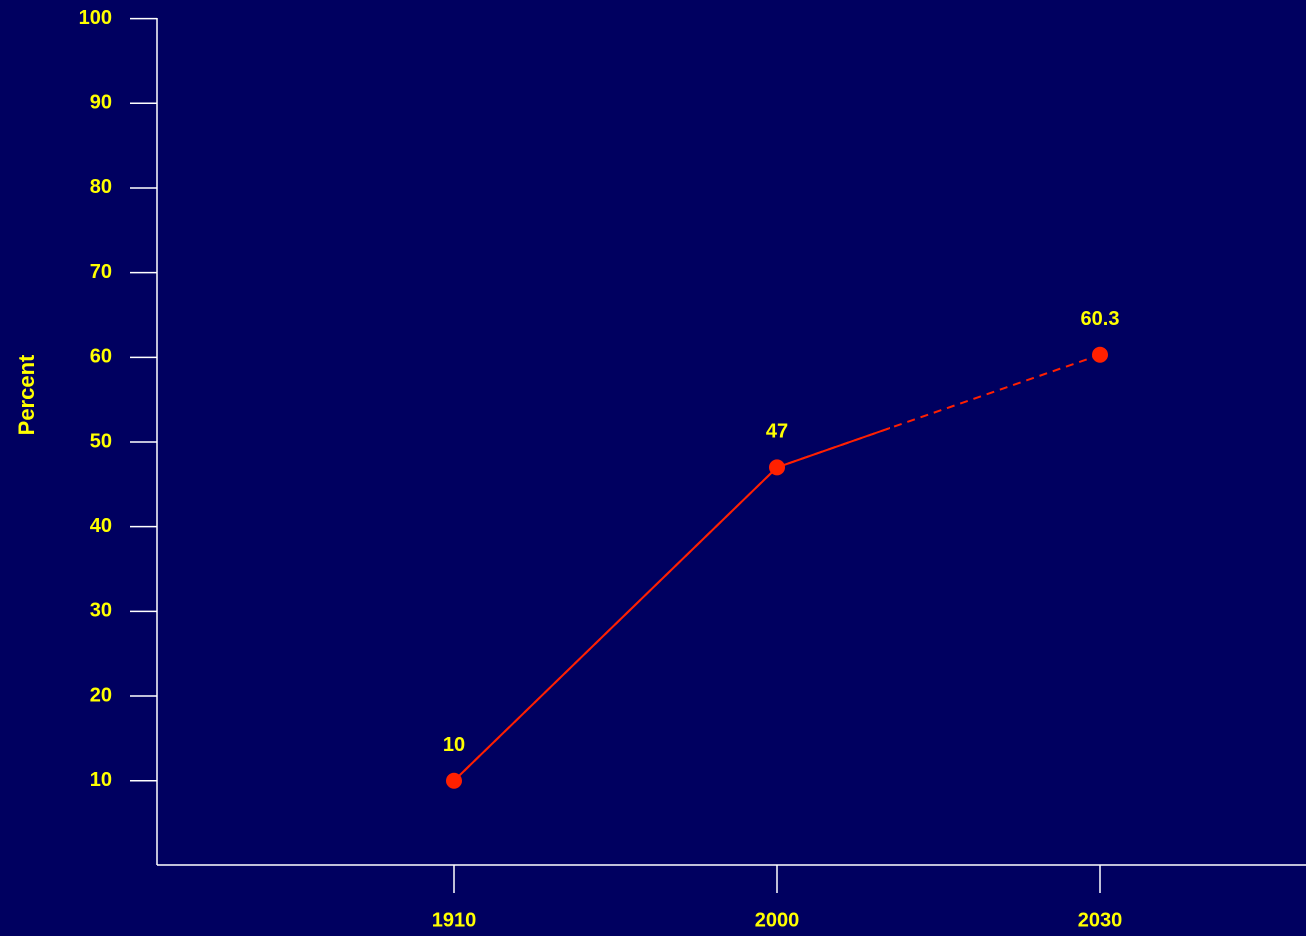  What do you see at coordinates (101, 526) in the screenshot?
I see `y-tick-label: 40` at bounding box center [101, 526].